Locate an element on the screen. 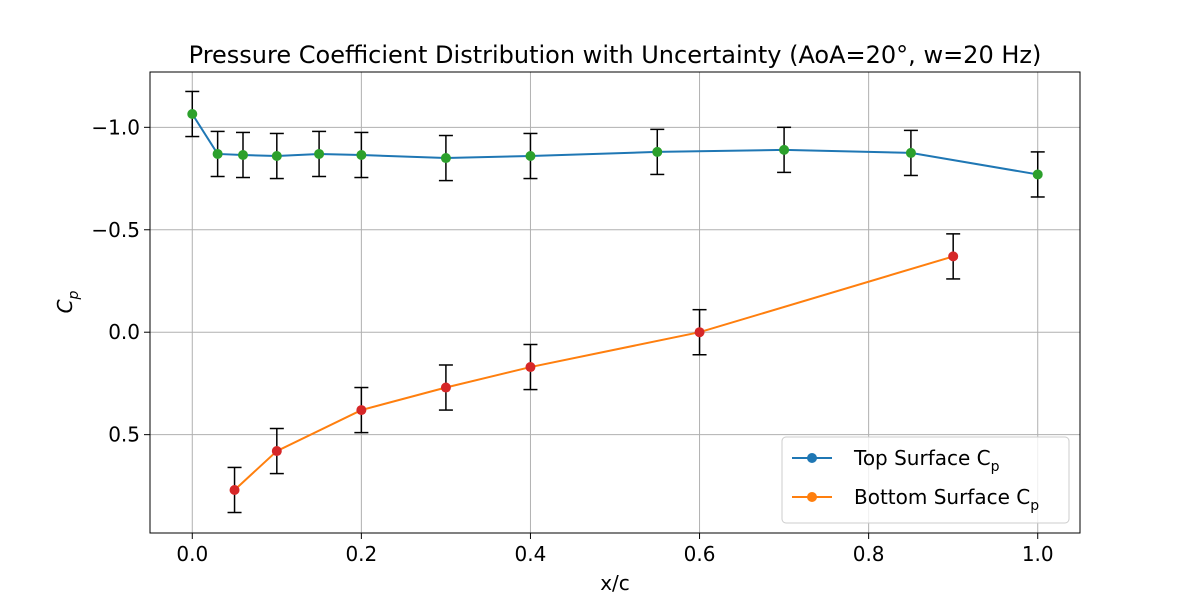  y-tick-label: 0.5 is located at coordinates (124, 435).